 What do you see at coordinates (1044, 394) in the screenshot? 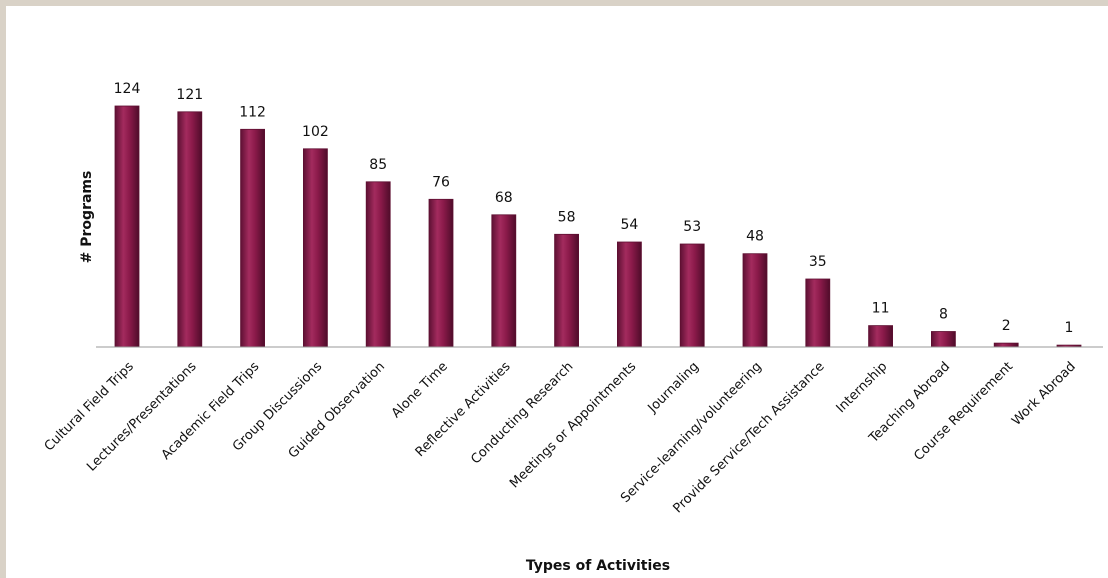
I see `x-tick-label-15: Work Abroad` at bounding box center [1044, 394].